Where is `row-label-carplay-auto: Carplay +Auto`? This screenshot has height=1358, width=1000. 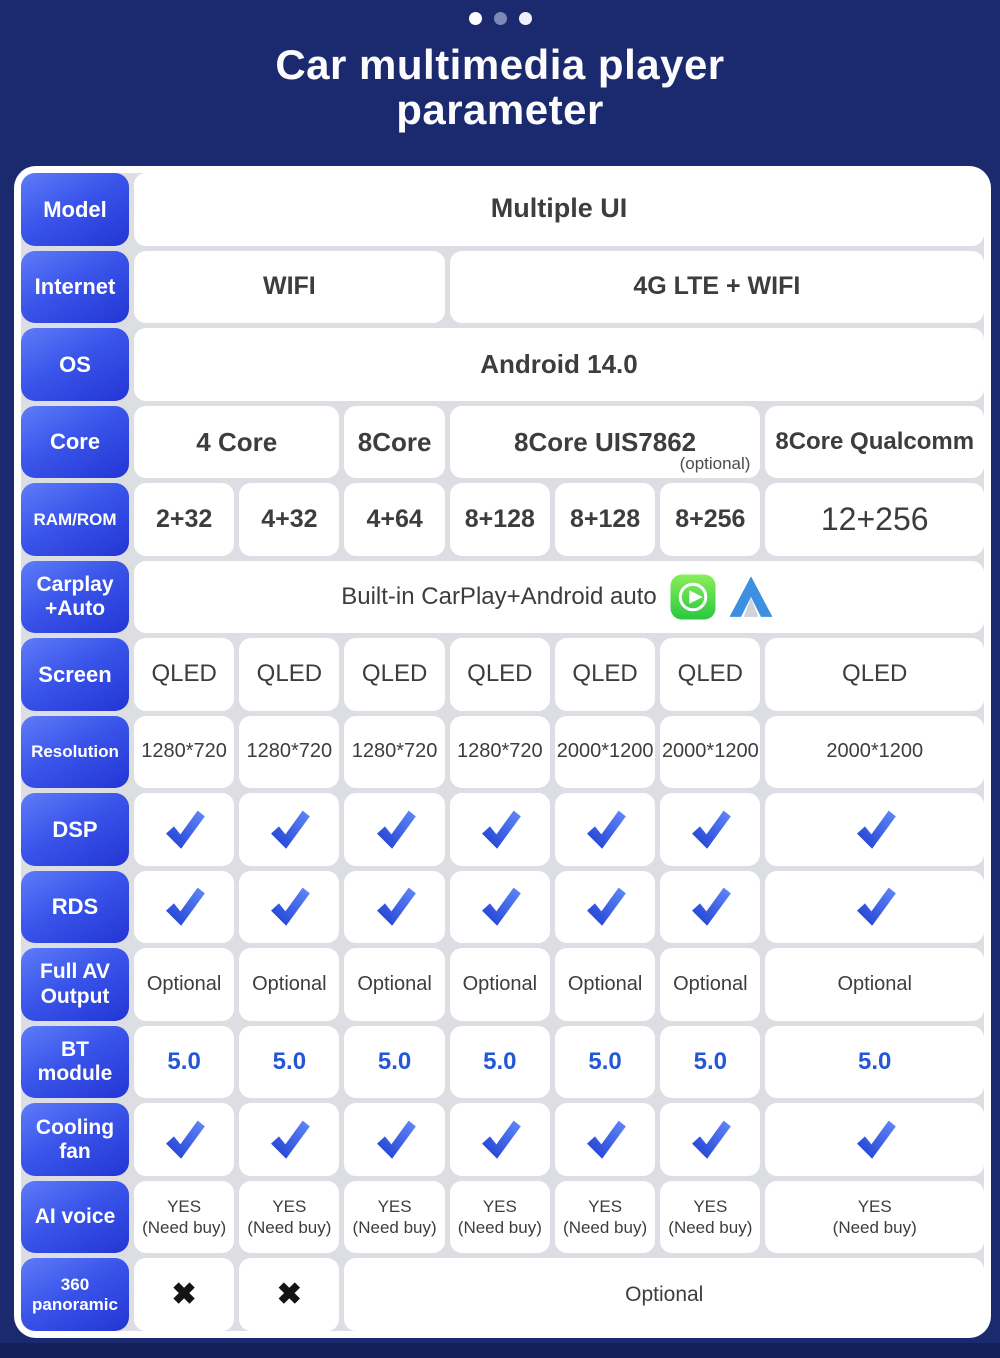 row-label-carplay-auto: Carplay +Auto is located at coordinates (75, 597).